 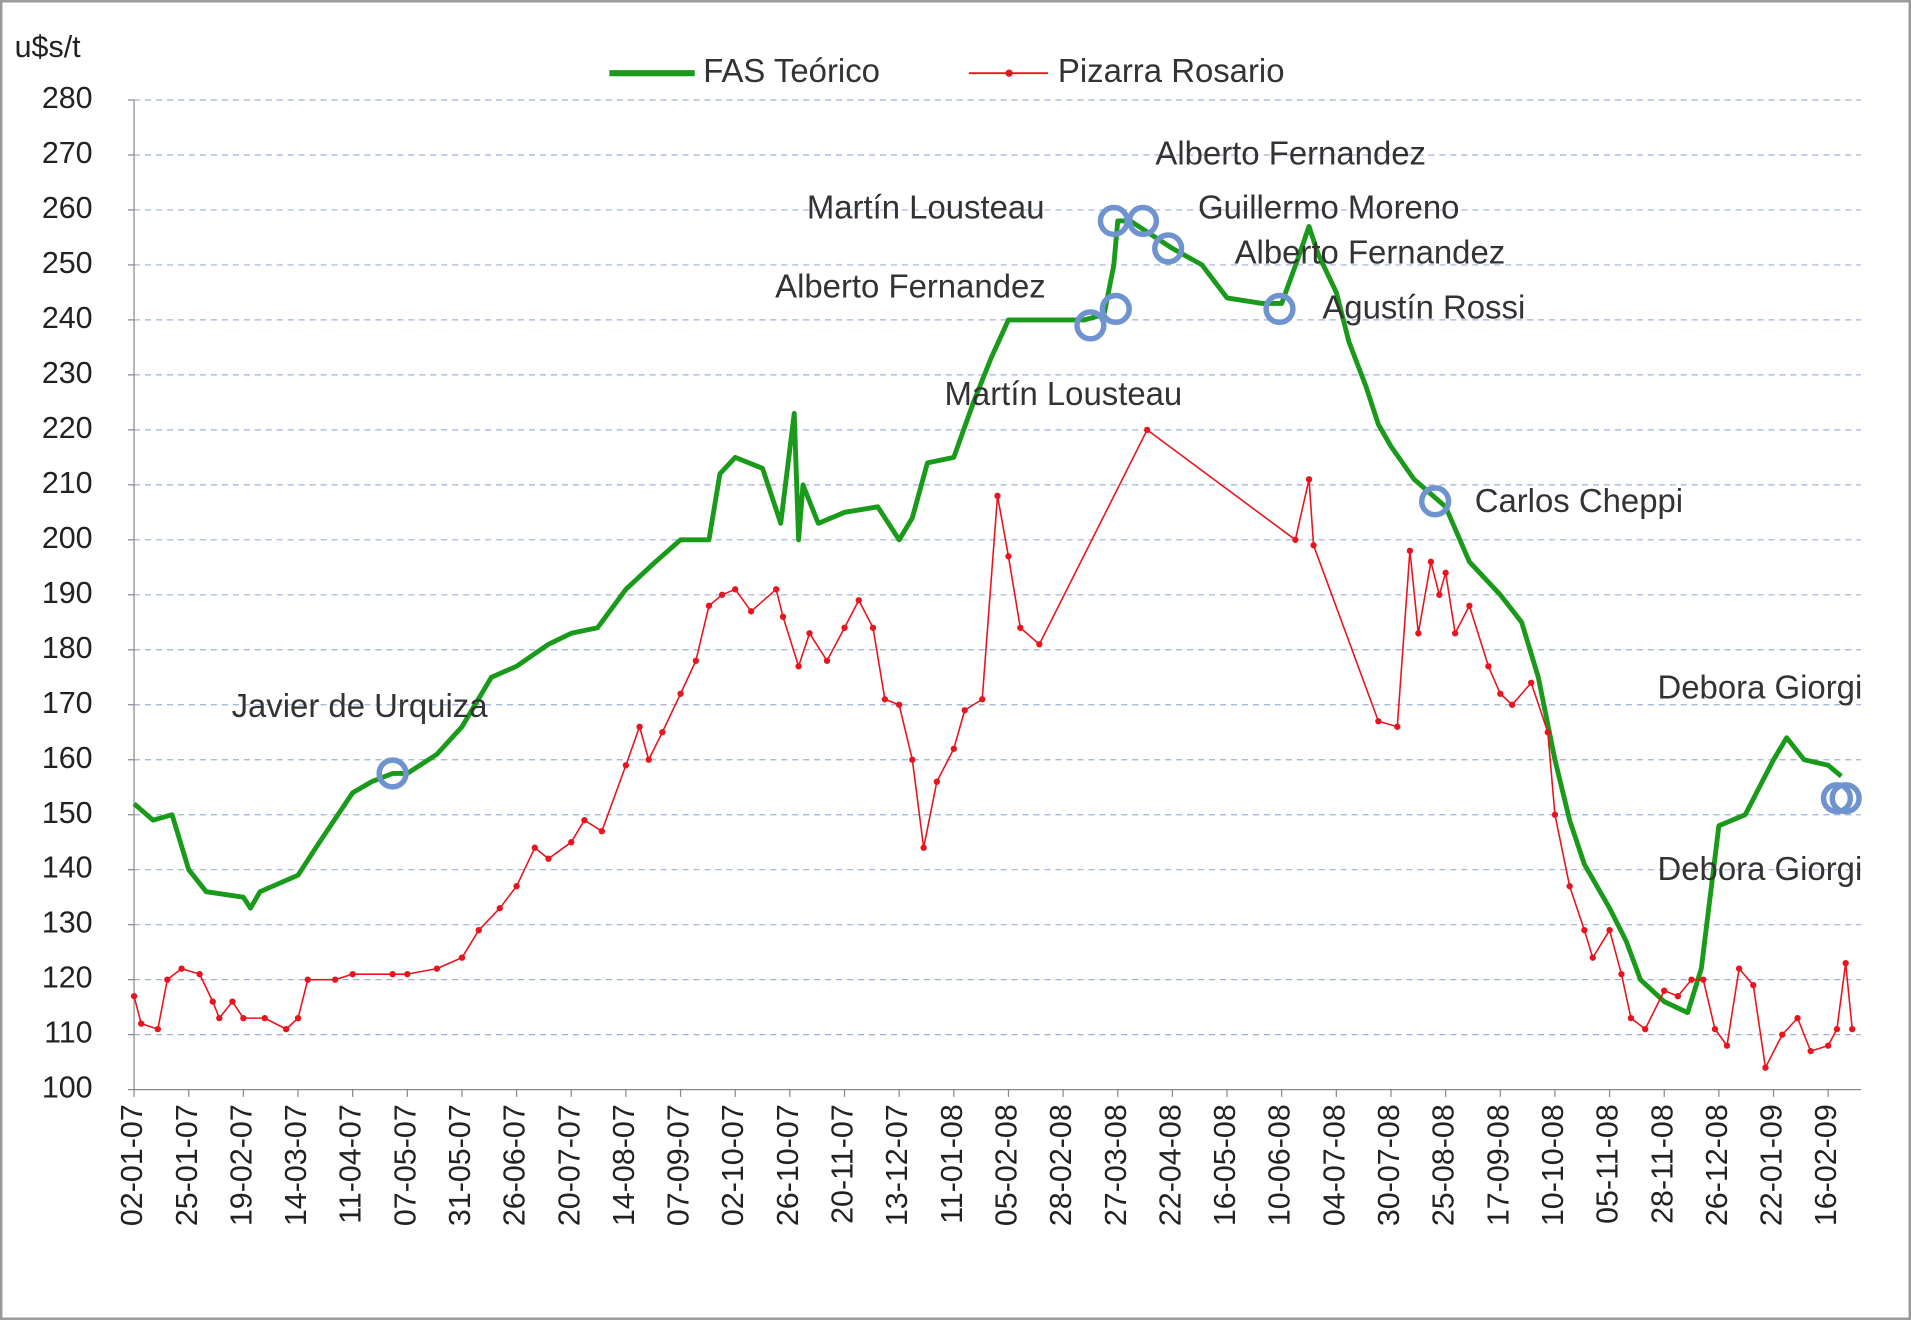 What do you see at coordinates (1772, 1165) in the screenshot?
I see `x-tick-label: 22-01-09` at bounding box center [1772, 1165].